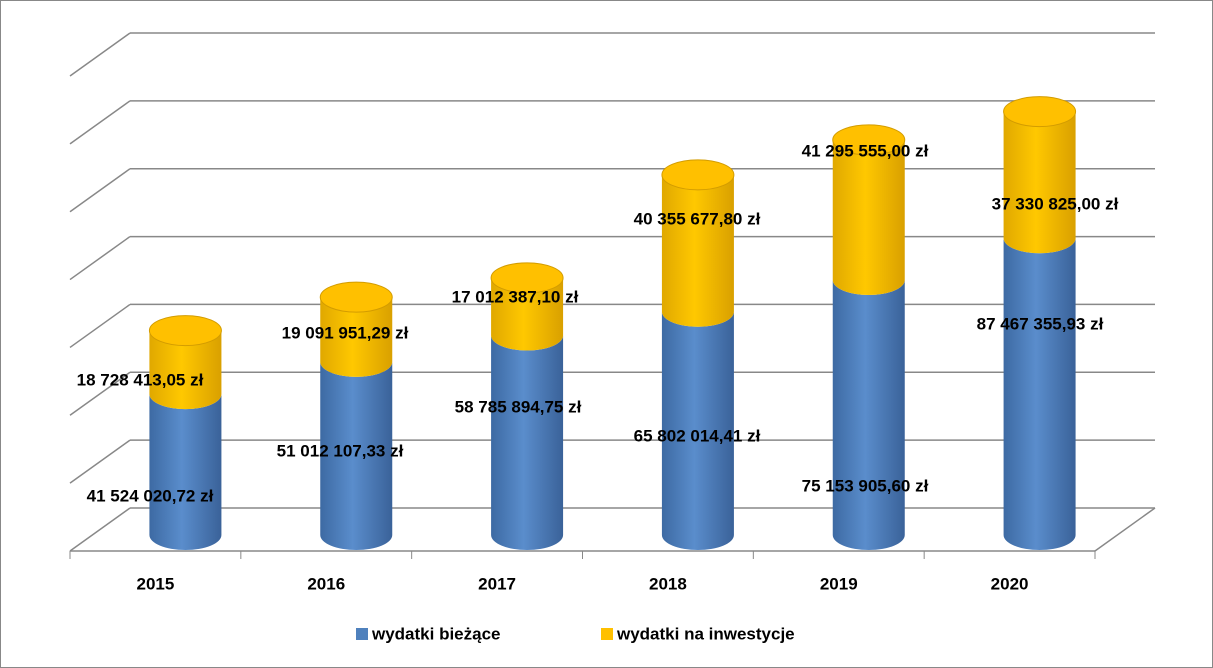  Describe the element at coordinates (497, 583) in the screenshot. I see `x-tick-label: 2017` at that location.